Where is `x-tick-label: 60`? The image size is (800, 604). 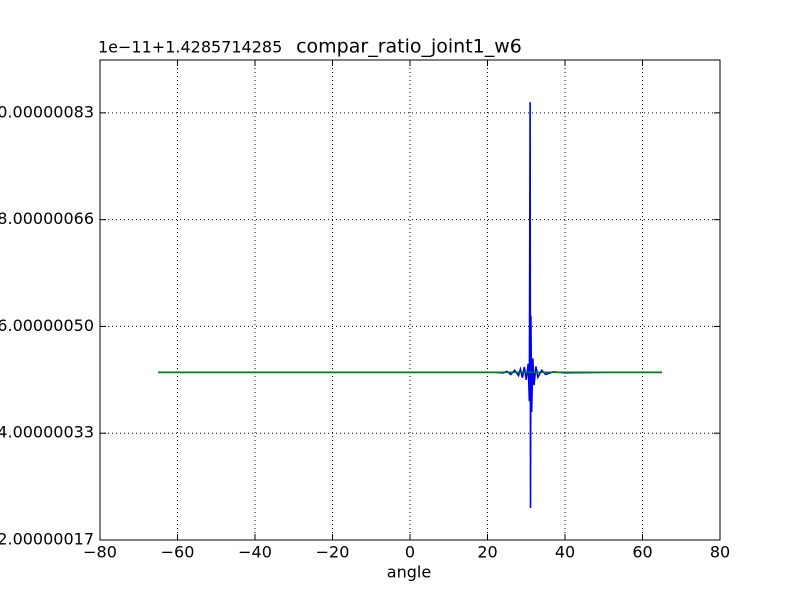 x-tick-label: 60 is located at coordinates (642, 552).